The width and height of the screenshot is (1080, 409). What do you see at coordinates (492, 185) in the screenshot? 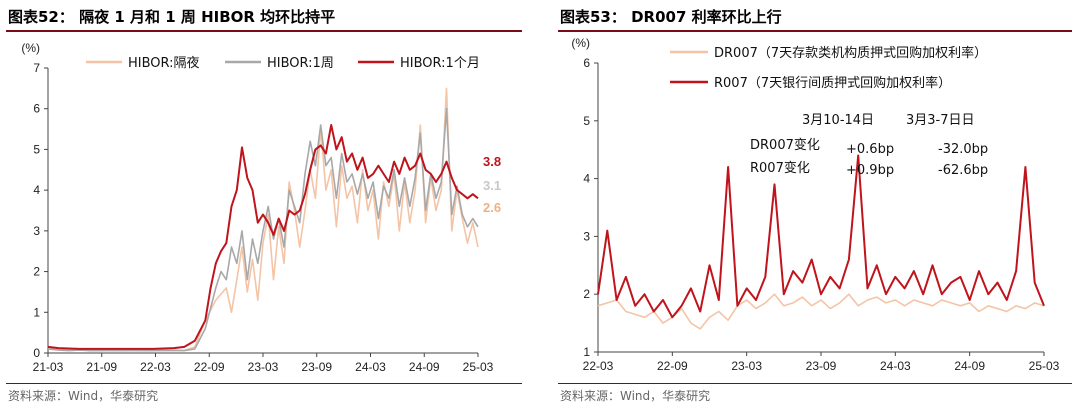
I see `end-value-label: 3.1` at bounding box center [492, 185].